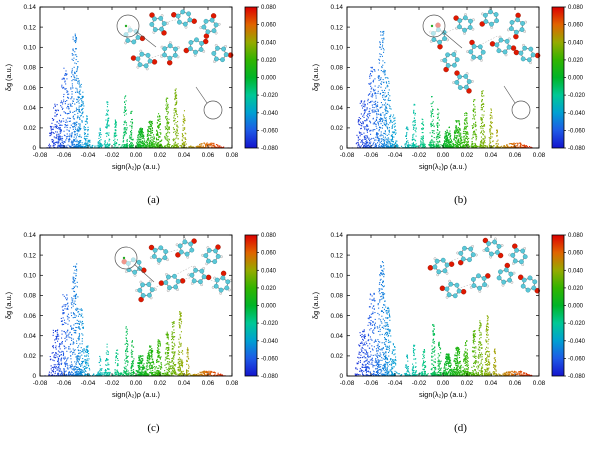 This screenshot has height=456, width=614. Describe the element at coordinates (576, 26) in the screenshot. I see `svg-text: 0.060` at that location.